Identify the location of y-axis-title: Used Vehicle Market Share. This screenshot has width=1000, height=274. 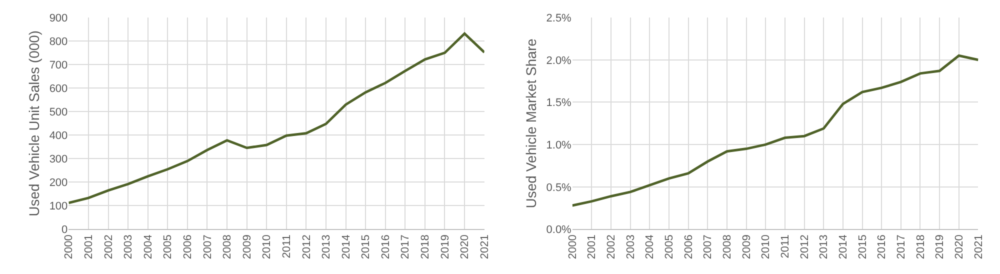
(530, 123).